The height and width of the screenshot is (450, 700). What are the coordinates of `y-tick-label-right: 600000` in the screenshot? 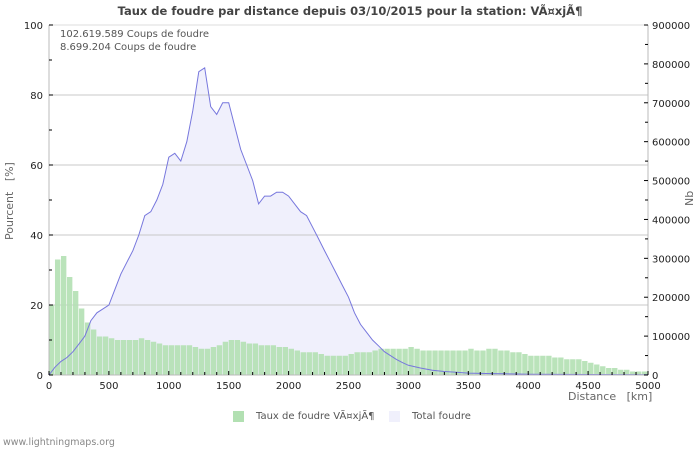 It's located at (671, 143).